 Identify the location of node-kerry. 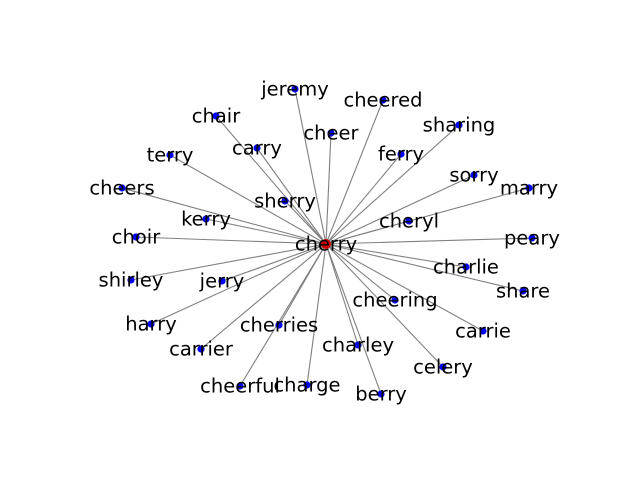
(206, 219).